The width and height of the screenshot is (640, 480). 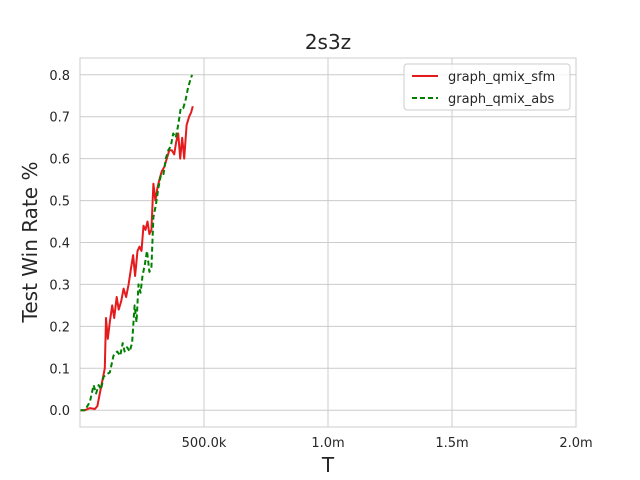 I want to click on y-tick-label: 0.2, so click(x=59, y=327).